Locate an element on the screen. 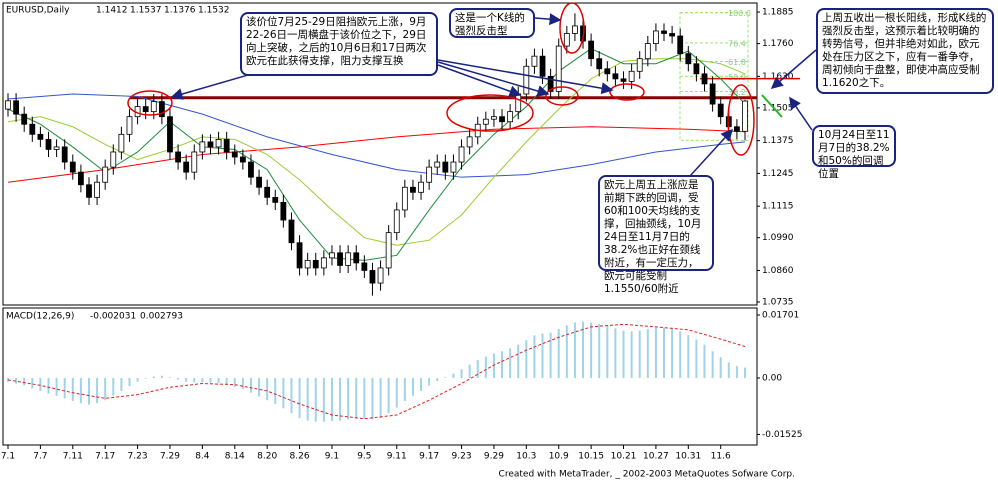 This screenshot has height=490, width=998. x-tick-label: 10.21 is located at coordinates (624, 457).